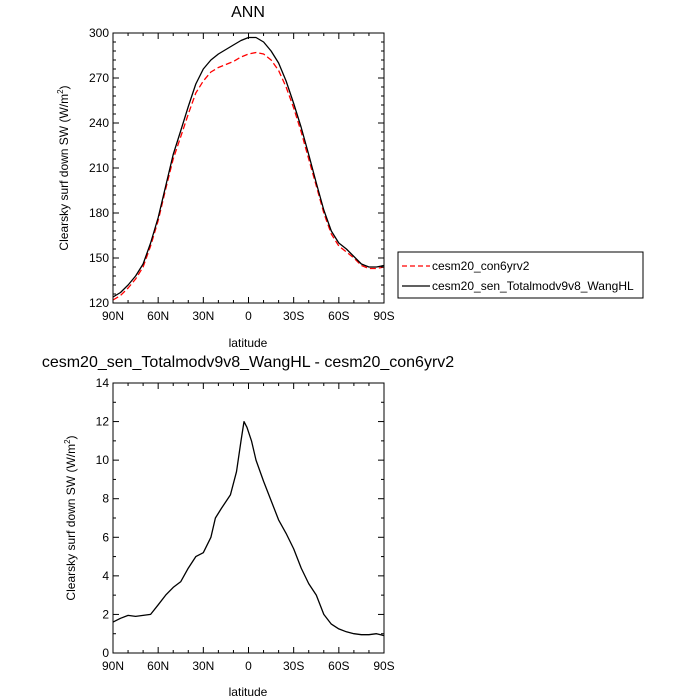  Describe the element at coordinates (533, 286) in the screenshot. I see `legend-label-wanghl: cesm20_sen_Totalmodv9v8_WangHL` at that location.